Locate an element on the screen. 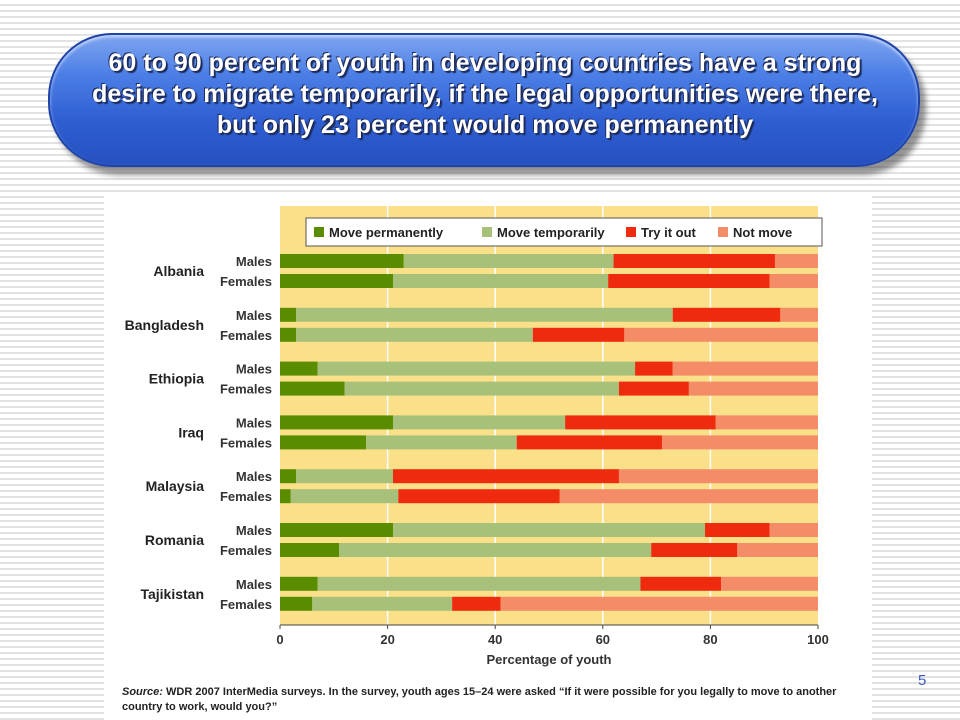 The width and height of the screenshot is (960, 720). bar-iraq-males-not-move is located at coordinates (766, 422).